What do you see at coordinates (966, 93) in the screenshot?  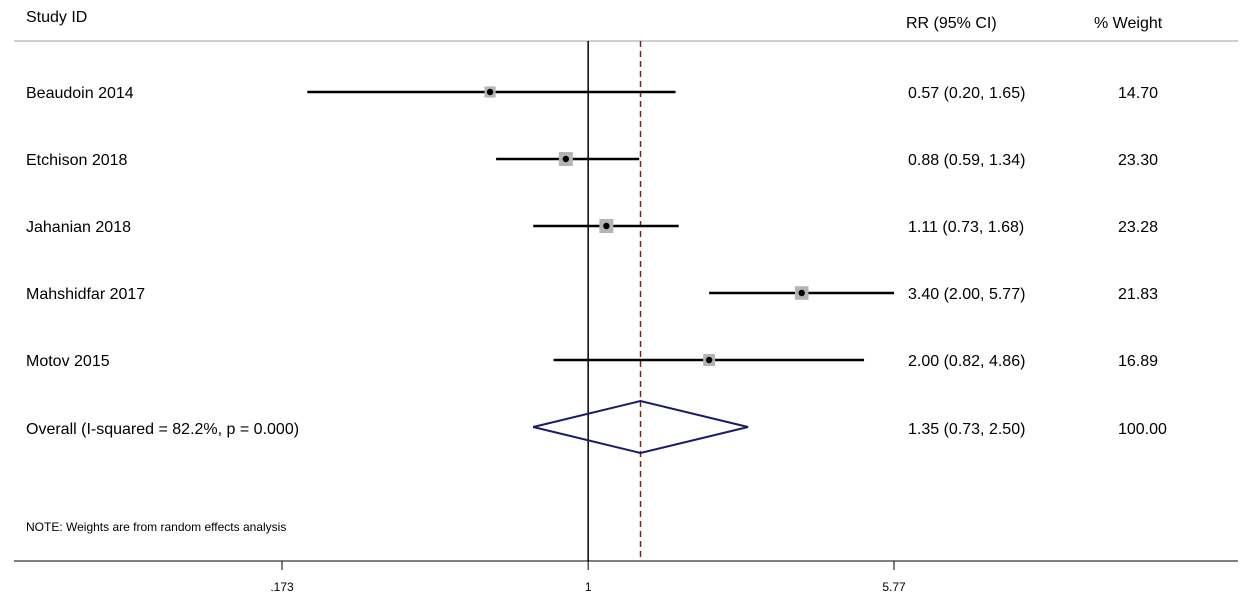 I see `study-ci-text: 0.57 (0.20, 1.65)` at bounding box center [966, 93].